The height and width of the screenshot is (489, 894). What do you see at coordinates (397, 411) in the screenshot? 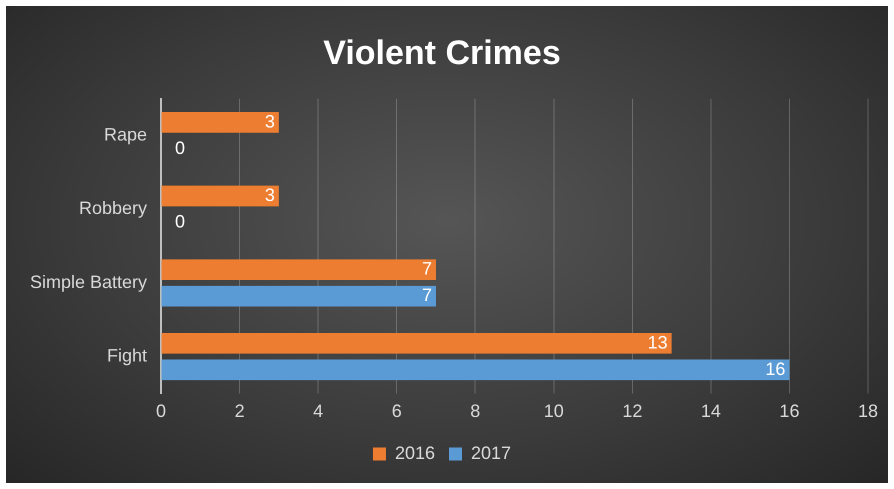
I see `x-tick-label: 6` at bounding box center [397, 411].